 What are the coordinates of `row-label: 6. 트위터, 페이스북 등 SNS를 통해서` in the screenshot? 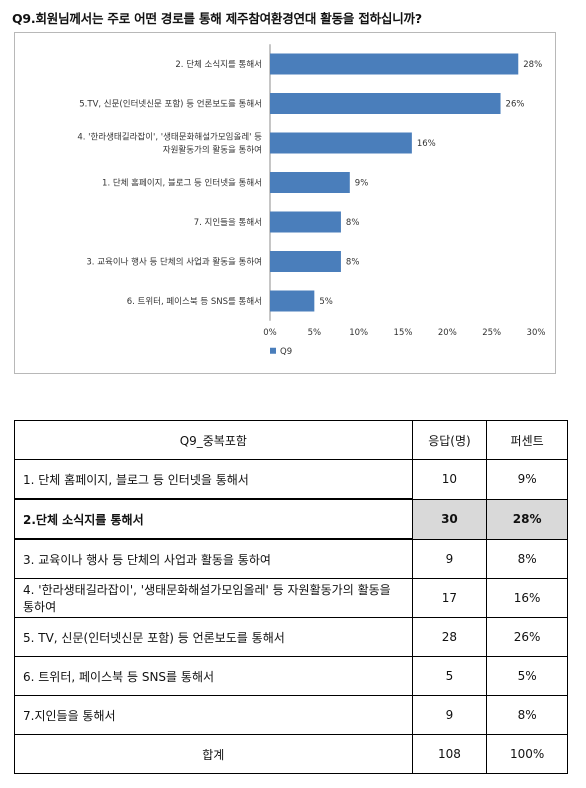 It's located at (213, 676).